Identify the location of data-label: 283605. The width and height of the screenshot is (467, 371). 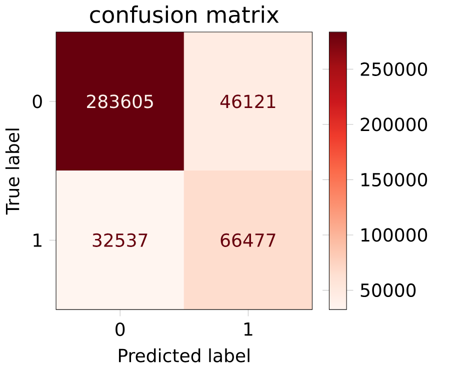
(120, 101).